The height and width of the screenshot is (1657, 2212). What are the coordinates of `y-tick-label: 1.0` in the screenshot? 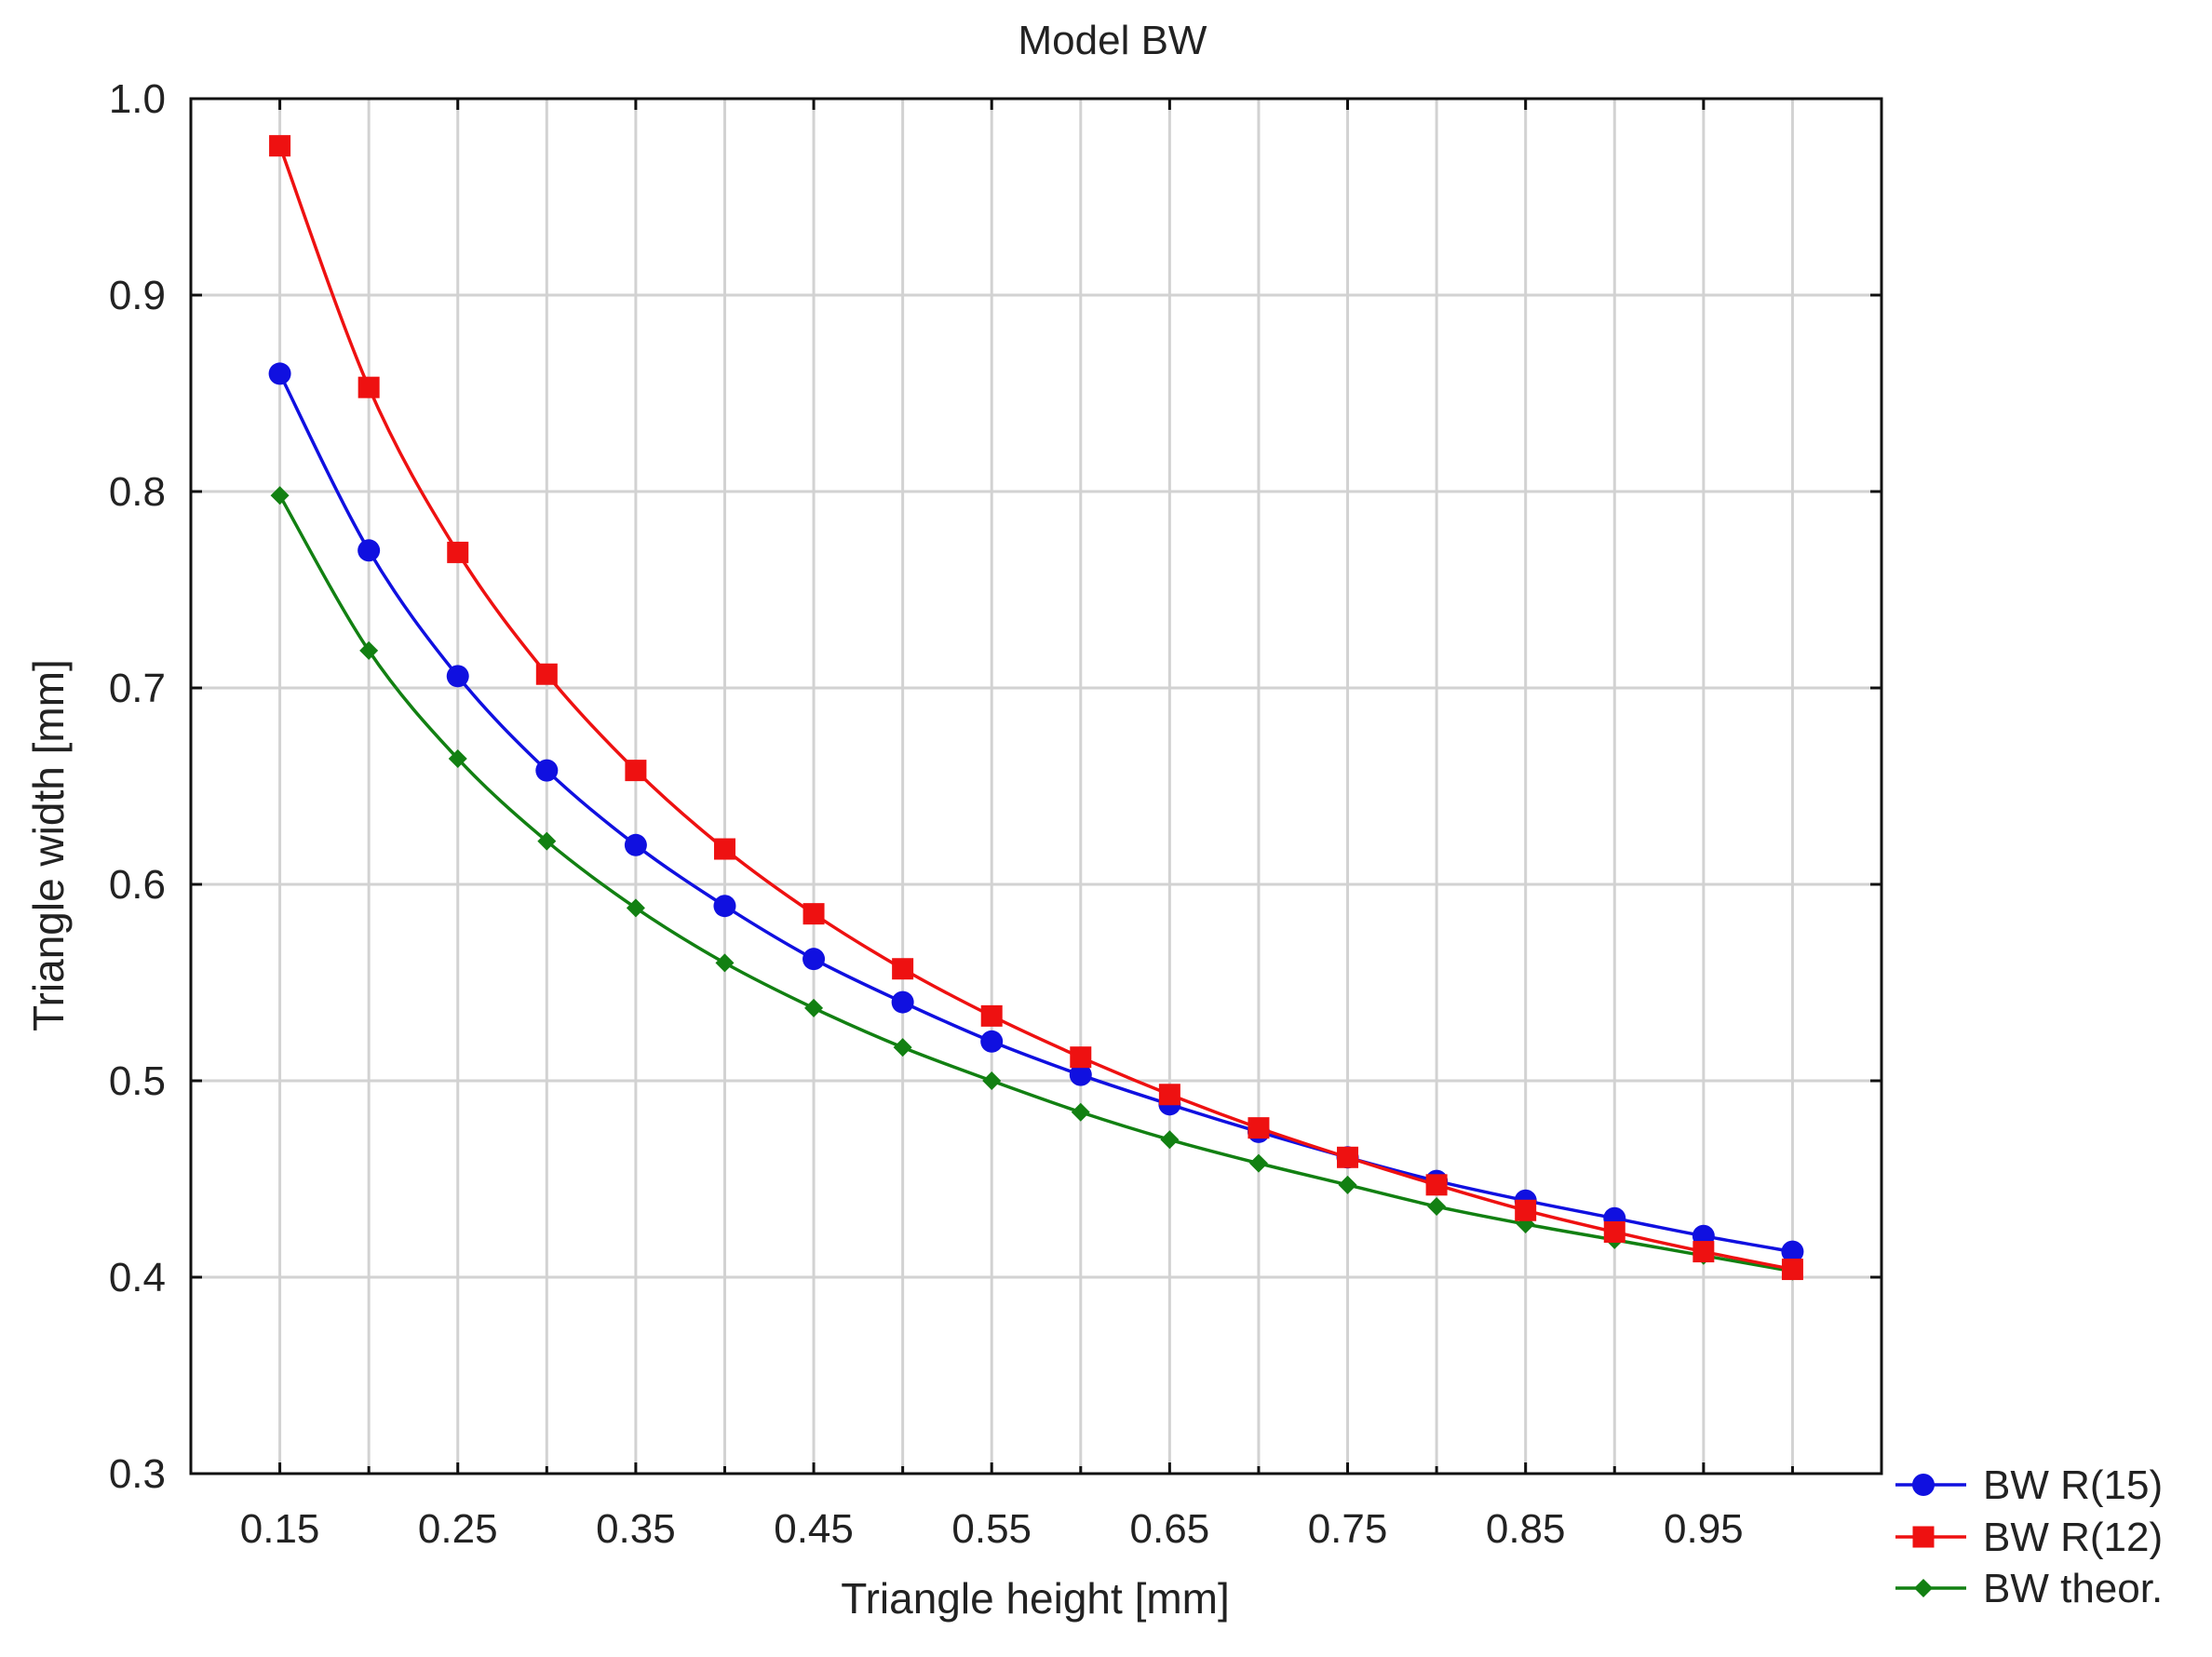 It's located at (137, 99).